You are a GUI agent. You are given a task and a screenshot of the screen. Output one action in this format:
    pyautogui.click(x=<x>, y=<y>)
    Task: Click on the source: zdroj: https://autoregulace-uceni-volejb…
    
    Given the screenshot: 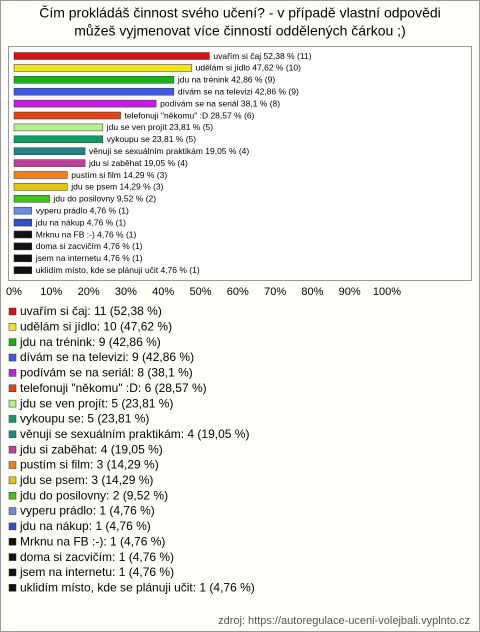 What is the action you would take?
    pyautogui.click(x=344, y=621)
    